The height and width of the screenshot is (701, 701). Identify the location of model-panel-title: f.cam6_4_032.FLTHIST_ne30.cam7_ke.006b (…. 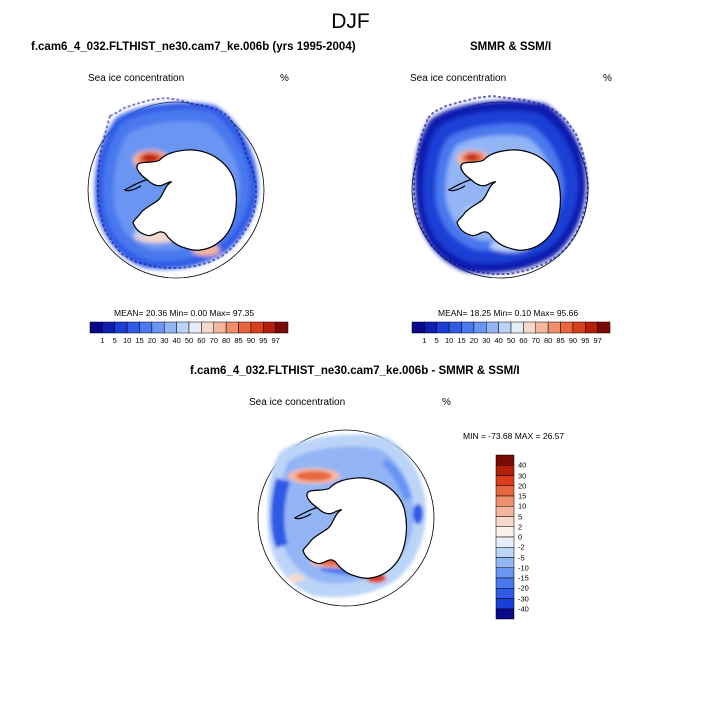
(193, 47).